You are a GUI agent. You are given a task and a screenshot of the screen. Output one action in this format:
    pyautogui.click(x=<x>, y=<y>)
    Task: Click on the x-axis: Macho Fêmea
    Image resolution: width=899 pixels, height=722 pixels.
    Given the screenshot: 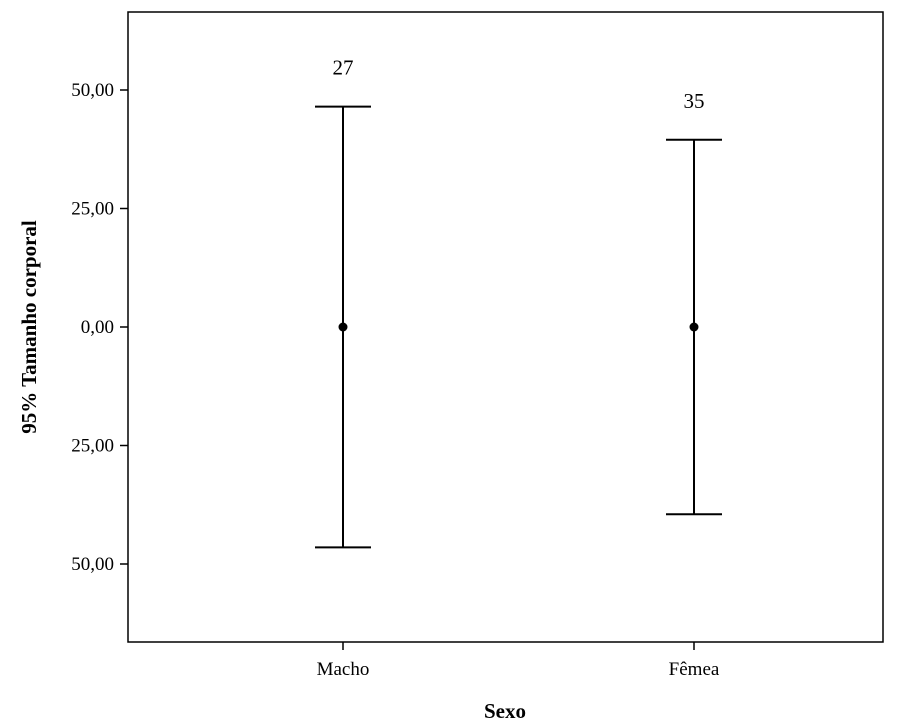 What is the action you would take?
    pyautogui.click(x=518, y=661)
    